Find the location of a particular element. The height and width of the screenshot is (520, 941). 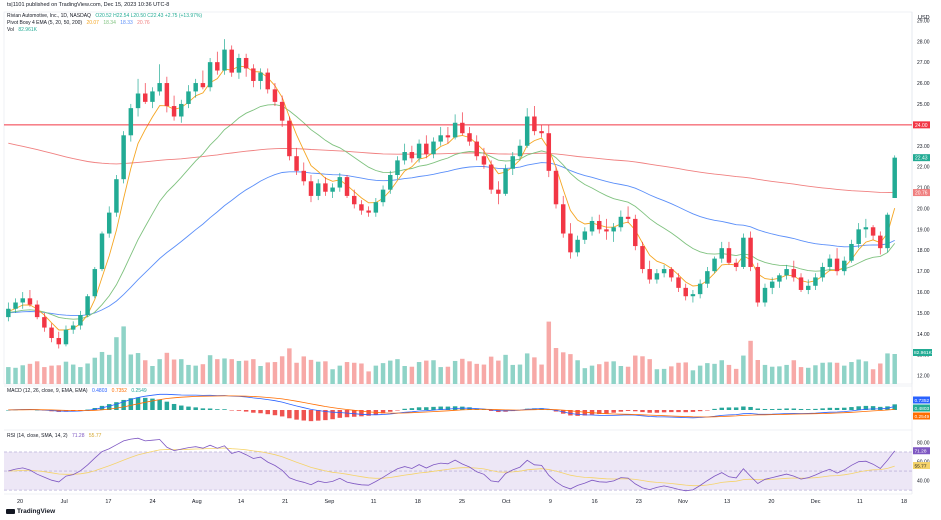

time-tick-label: Dec is located at coordinates (816, 502).